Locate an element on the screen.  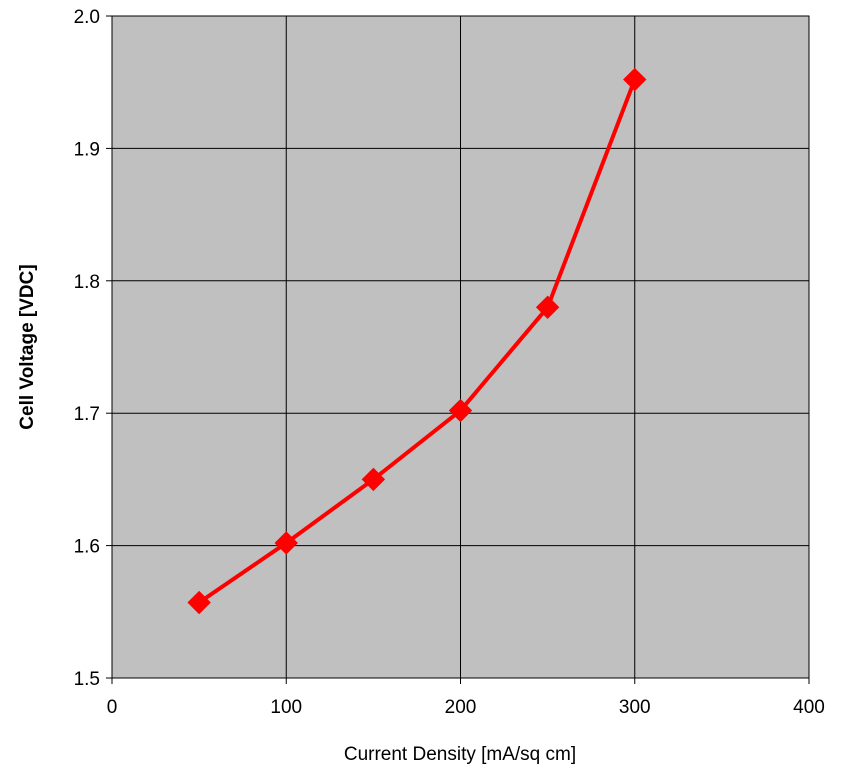
y-tick-label: 1.9 is located at coordinates (87, 149).